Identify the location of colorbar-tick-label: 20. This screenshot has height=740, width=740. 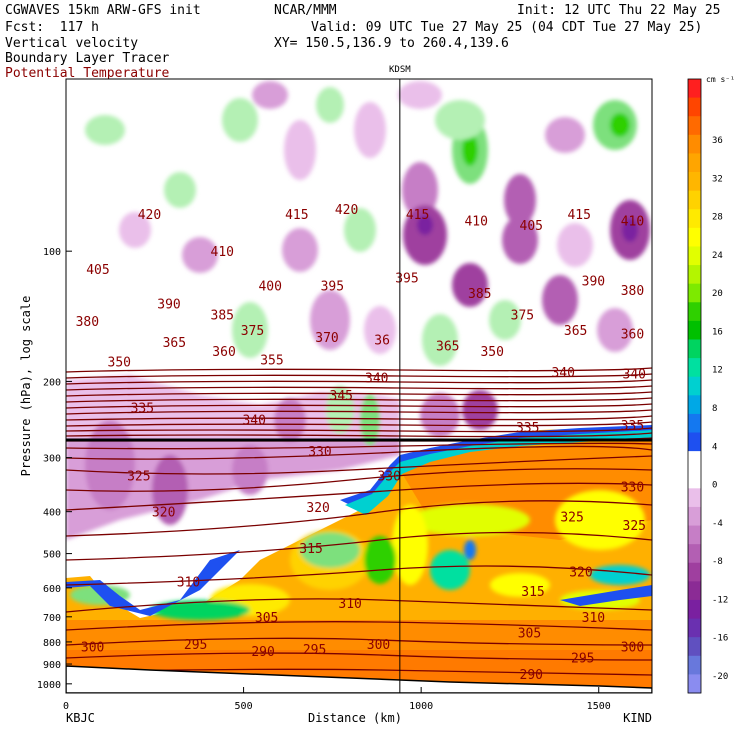
(717, 294).